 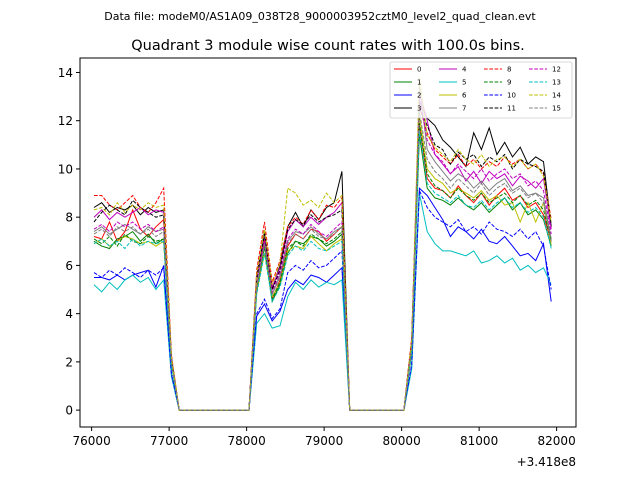 What do you see at coordinates (556, 96) in the screenshot?
I see `legend-label-14: 14` at bounding box center [556, 96].